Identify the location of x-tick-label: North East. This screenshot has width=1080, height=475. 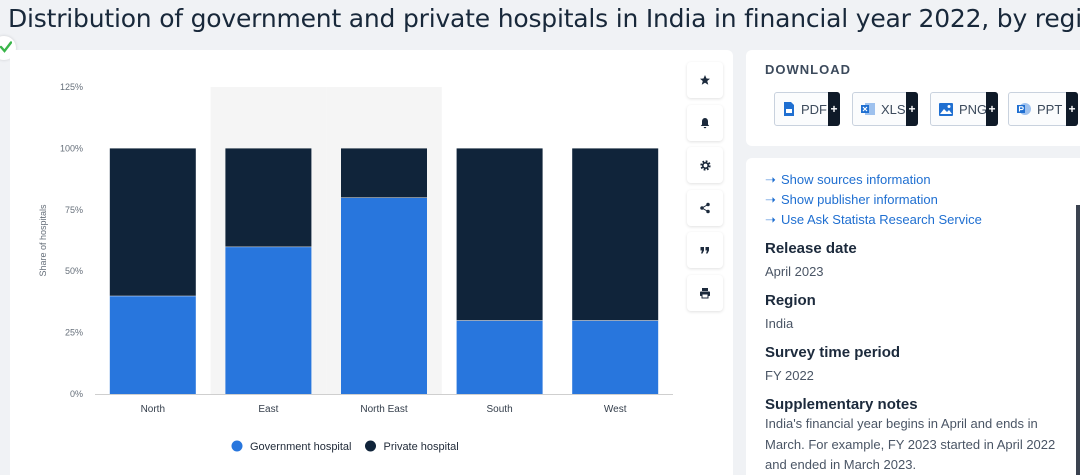
(383, 409).